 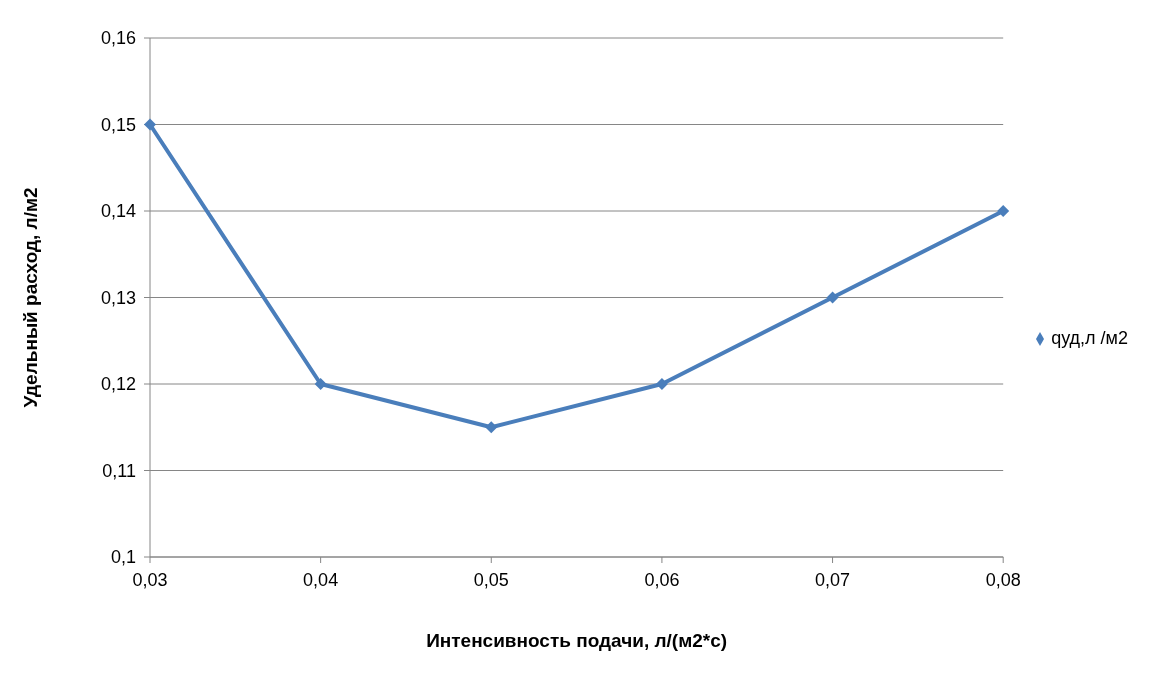 I want to click on x-tick-label: 0,06, so click(x=662, y=579).